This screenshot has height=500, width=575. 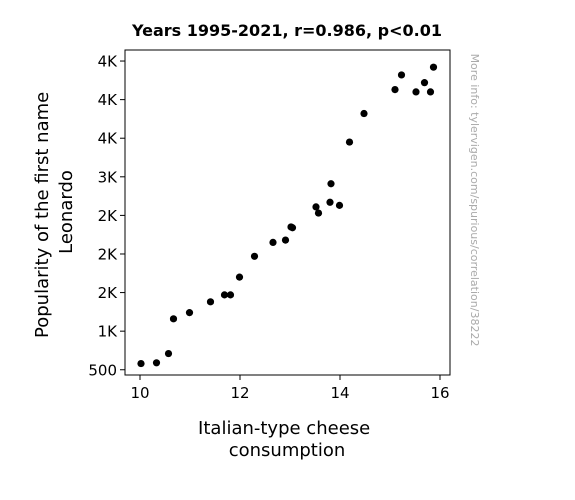 I want to click on x-tick-label: 12, so click(x=239, y=393).